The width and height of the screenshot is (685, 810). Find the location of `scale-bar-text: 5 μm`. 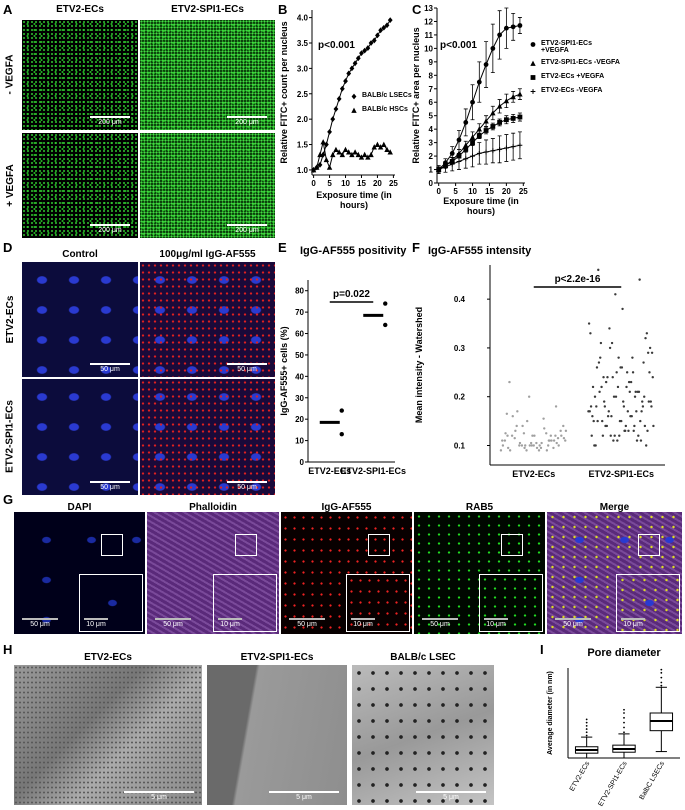

scale-bar-text: 5 μm is located at coordinates (304, 797).